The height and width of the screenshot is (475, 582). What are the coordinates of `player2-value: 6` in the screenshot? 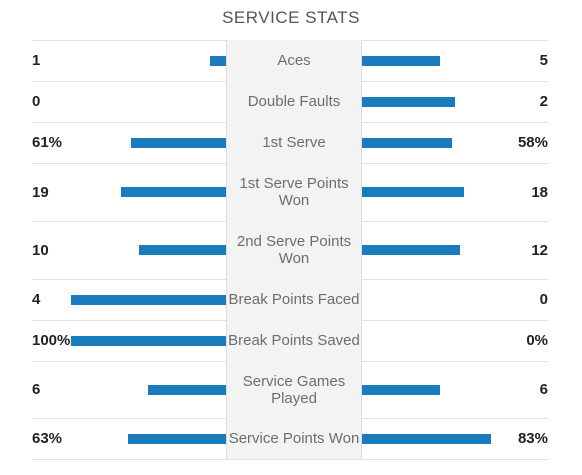 It's located at (543, 389).